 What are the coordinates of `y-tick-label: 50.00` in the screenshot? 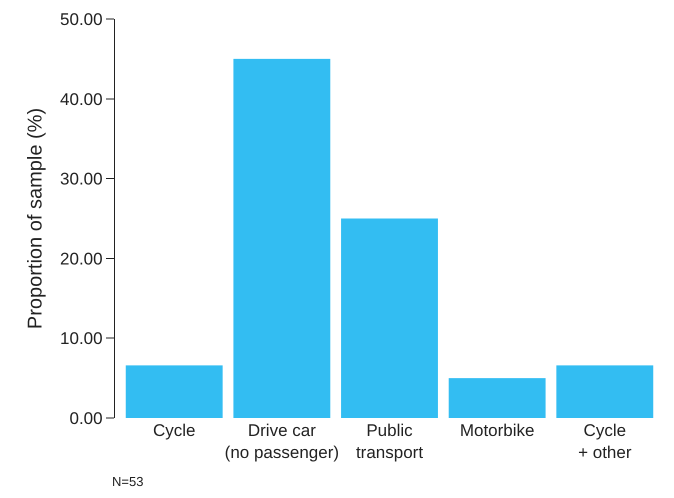 It's located at (81, 19).